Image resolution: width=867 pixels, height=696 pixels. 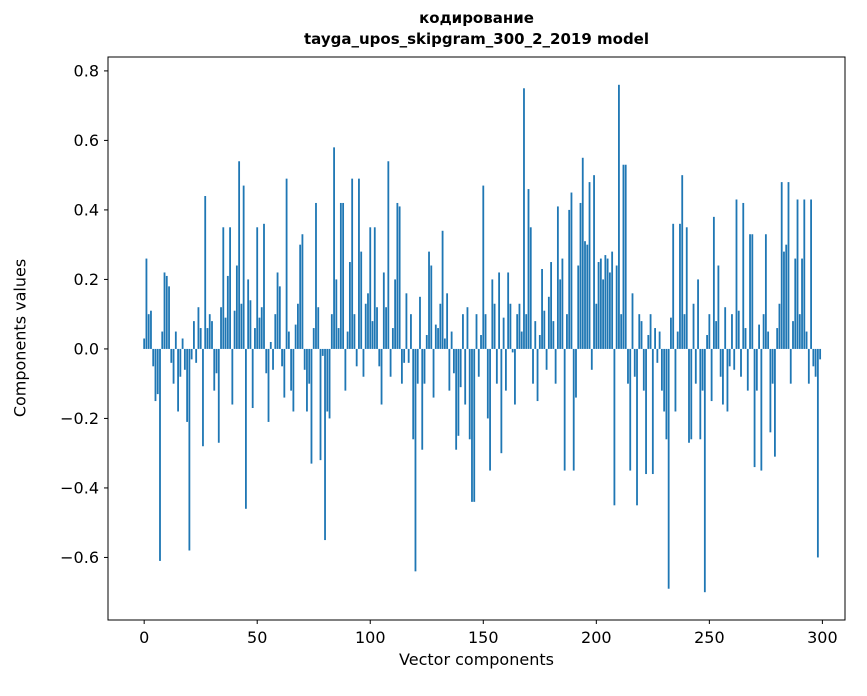 I want to click on chart-title-line1: кодирование, so click(x=476, y=18).